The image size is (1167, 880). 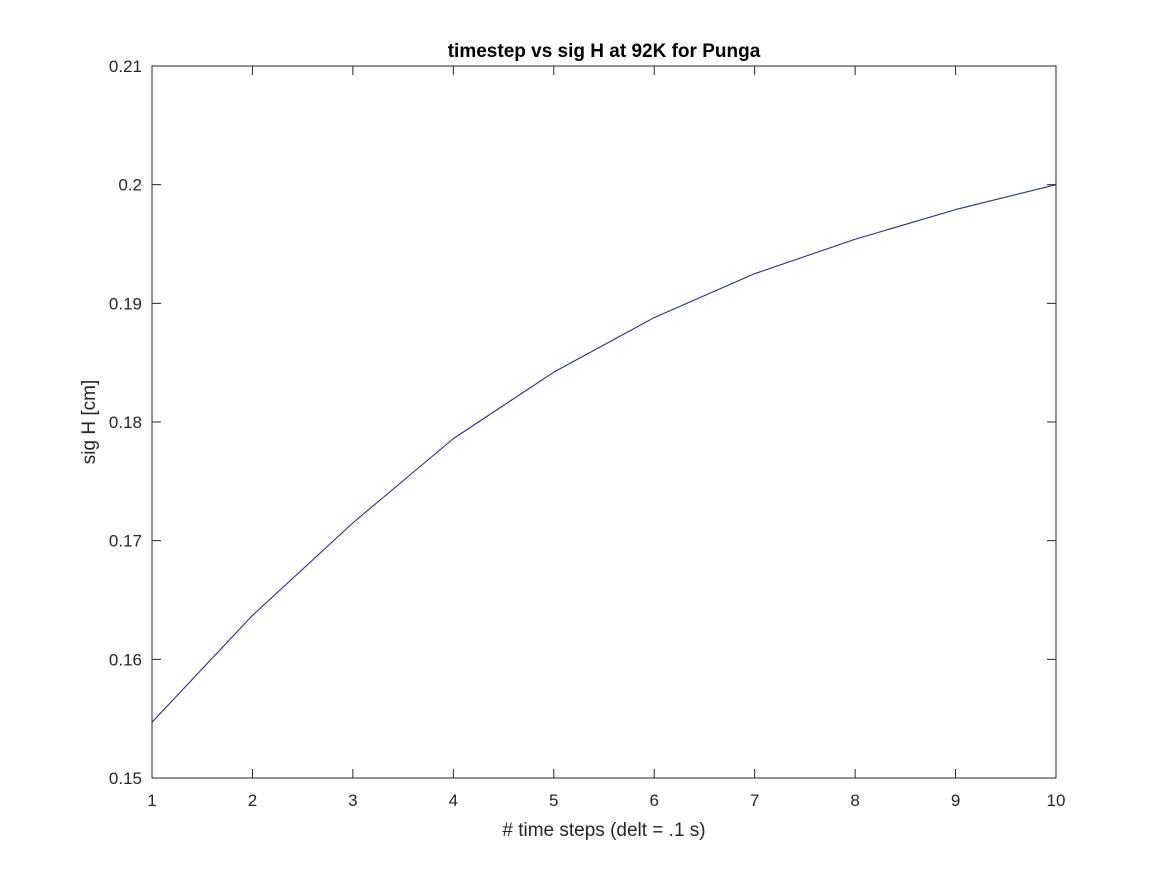 What do you see at coordinates (125, 778) in the screenshot?
I see `y-tick-label: 0.15` at bounding box center [125, 778].